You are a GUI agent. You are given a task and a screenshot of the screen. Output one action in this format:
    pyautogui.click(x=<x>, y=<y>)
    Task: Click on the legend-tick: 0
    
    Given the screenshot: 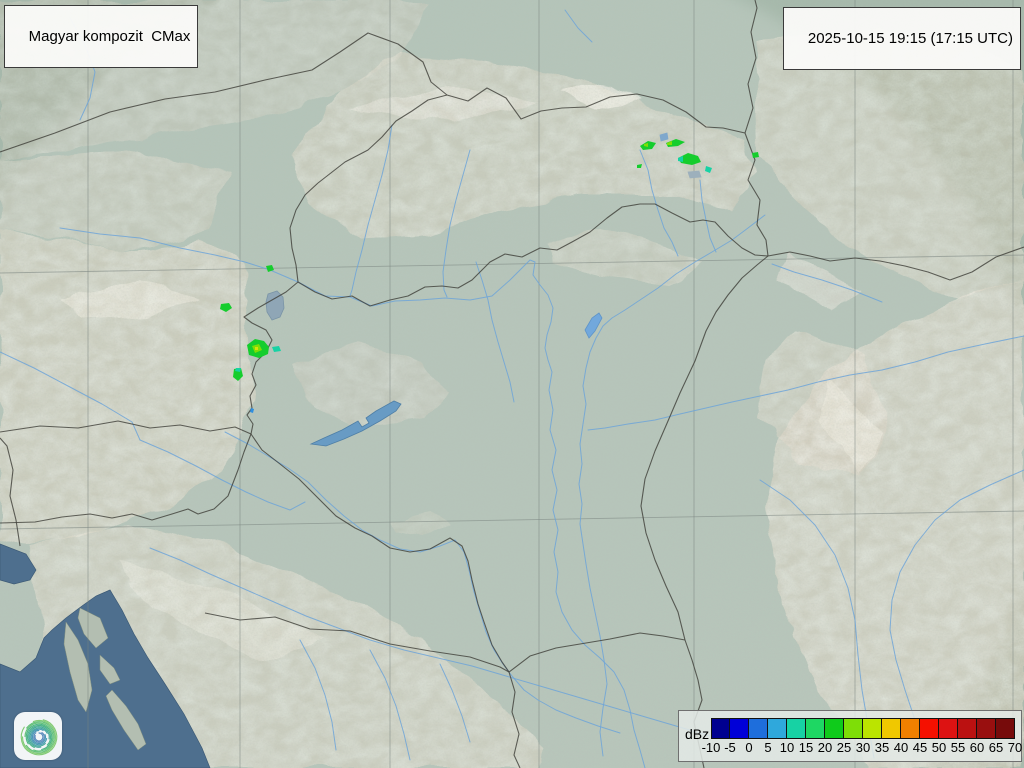 What is the action you would take?
    pyautogui.click(x=749, y=747)
    